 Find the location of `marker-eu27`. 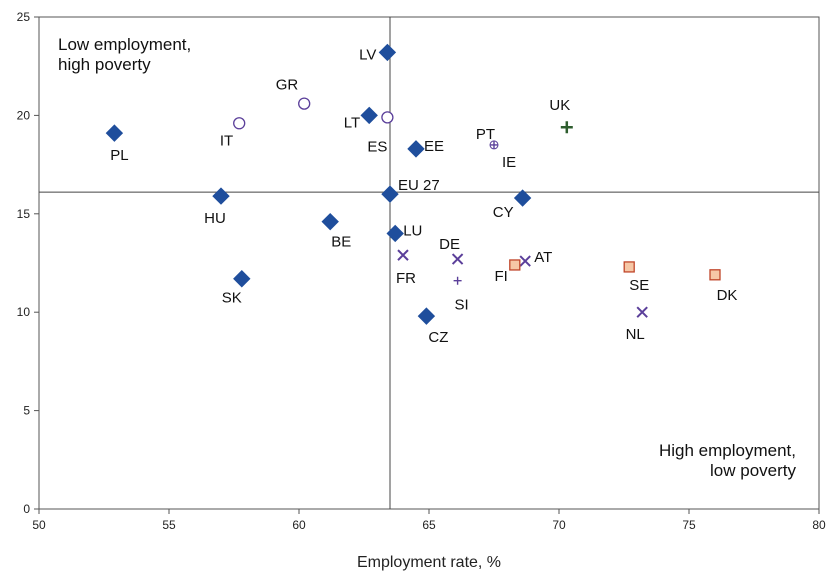

marker-eu27 is located at coordinates (390, 194).